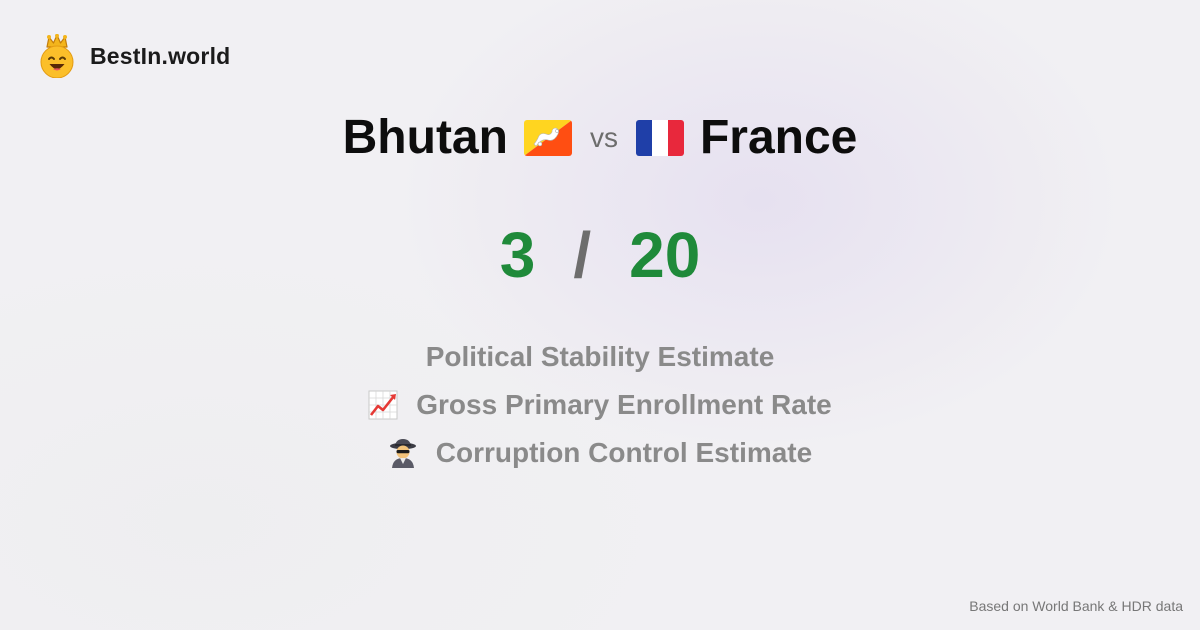 The width and height of the screenshot is (1200, 630). Describe the element at coordinates (403, 453) in the screenshot. I see `detective-icon` at that location.